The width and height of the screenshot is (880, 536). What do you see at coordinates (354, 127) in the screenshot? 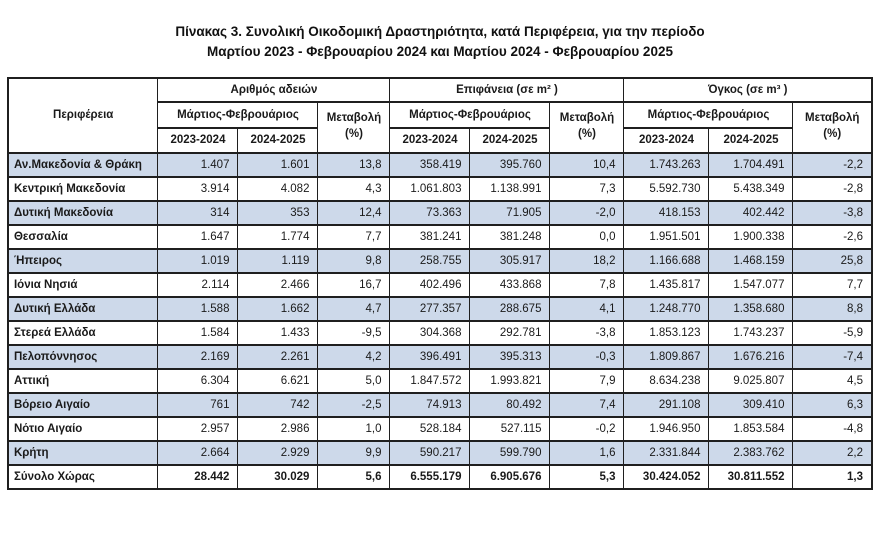
I see `change-header-permits: Μεταβολή (%)` at bounding box center [354, 127].